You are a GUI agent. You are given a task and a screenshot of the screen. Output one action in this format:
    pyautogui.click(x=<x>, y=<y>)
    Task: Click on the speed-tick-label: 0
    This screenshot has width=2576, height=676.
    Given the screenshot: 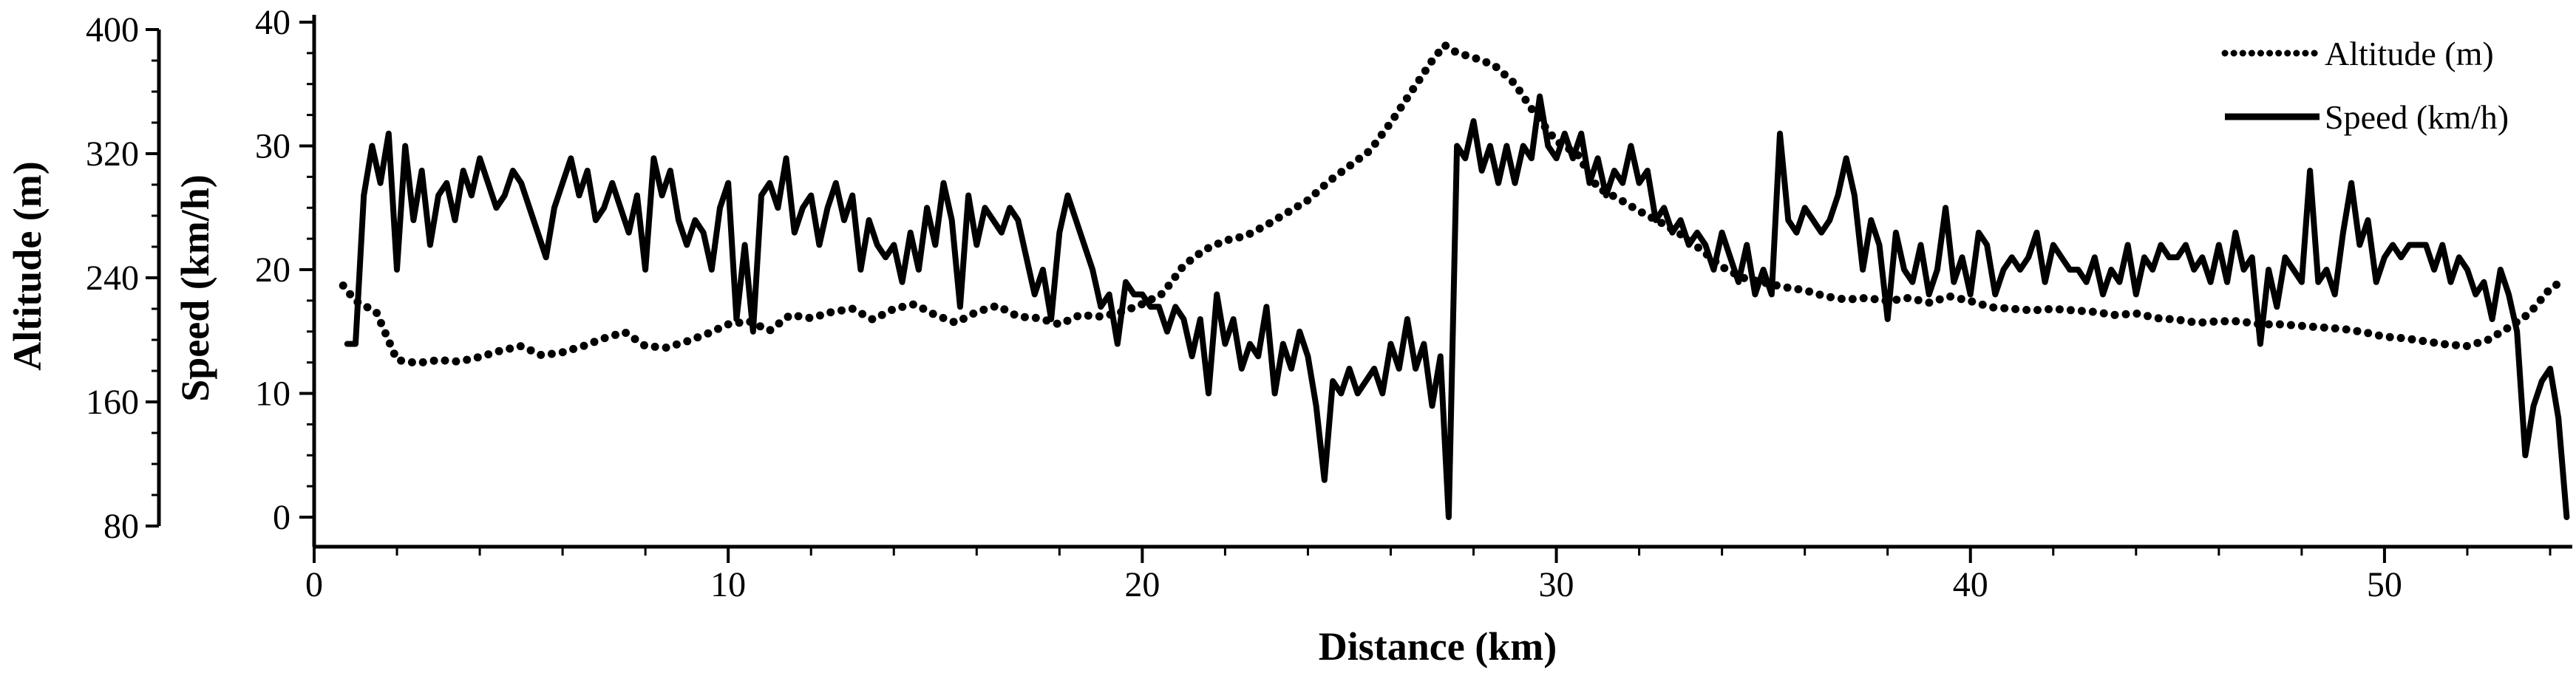 What is the action you would take?
    pyautogui.click(x=281, y=517)
    